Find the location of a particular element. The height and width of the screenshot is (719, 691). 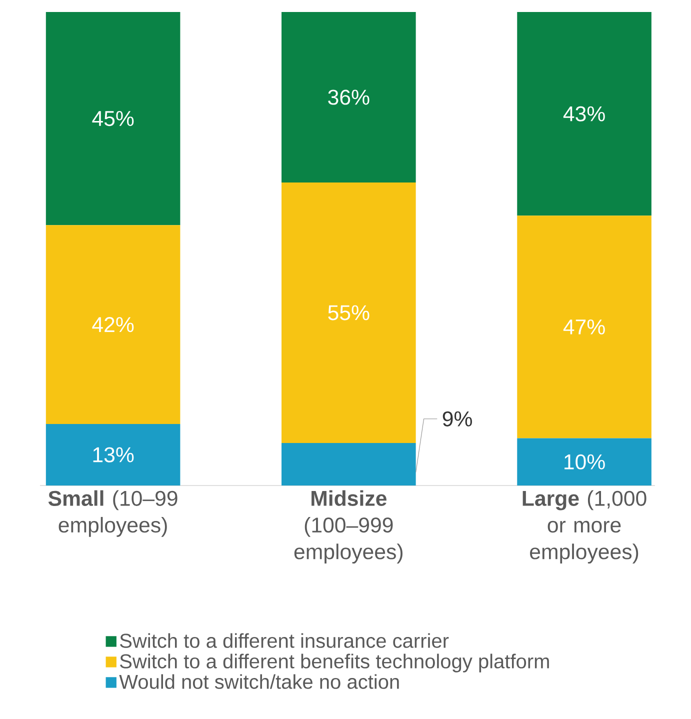

x-tick-label: Small (10–99 employees) is located at coordinates (113, 513).